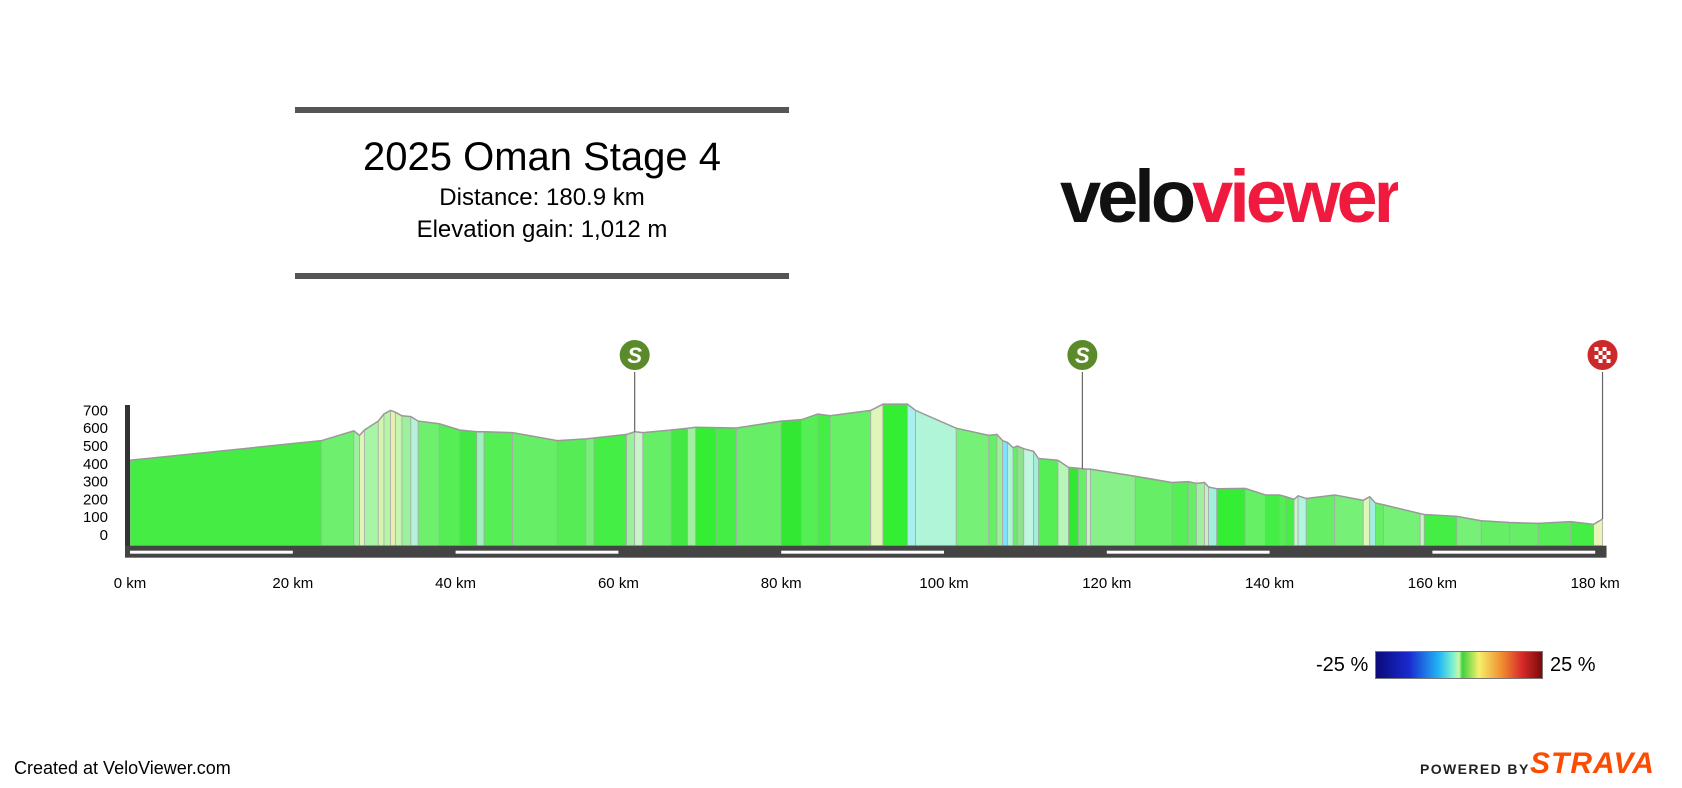 Image resolution: width=1682 pixels, height=788 pixels. I want to click on powered-by-label: POWERED BY, so click(1475, 769).